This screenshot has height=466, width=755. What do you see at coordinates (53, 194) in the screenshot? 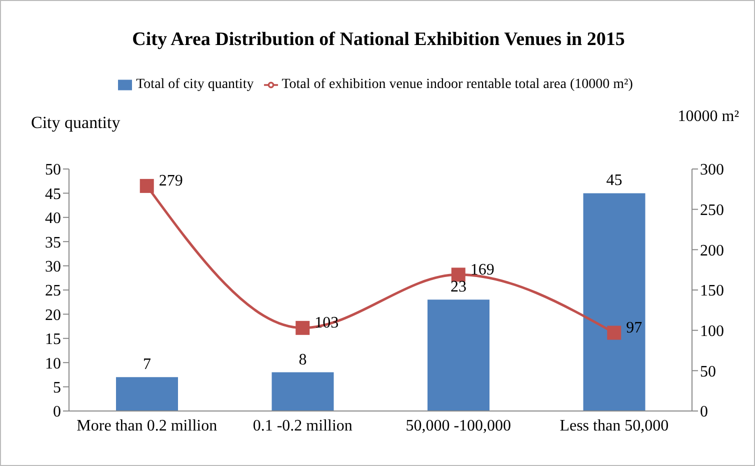
I see `y-tick-label: 45` at bounding box center [53, 194].